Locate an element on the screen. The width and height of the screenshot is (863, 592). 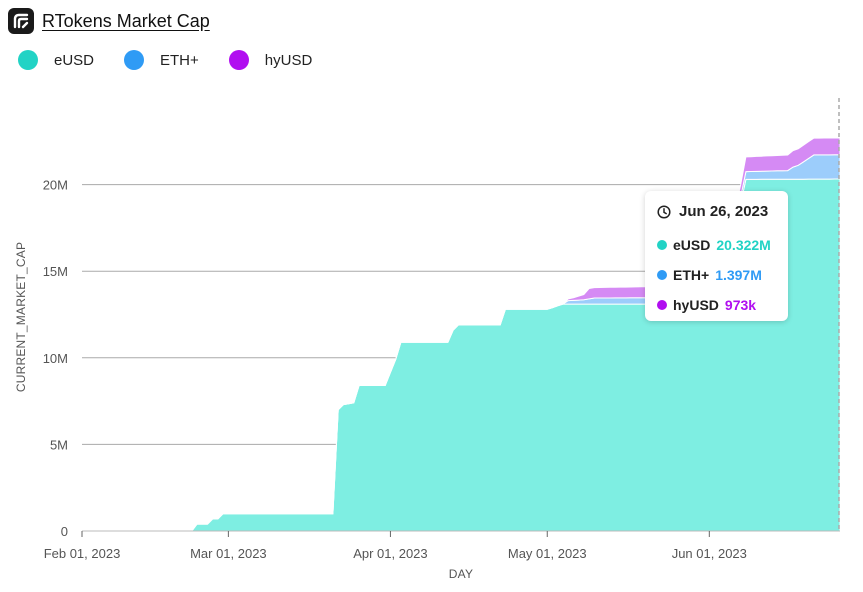
y-tick-label: 15M is located at coordinates (55, 271).